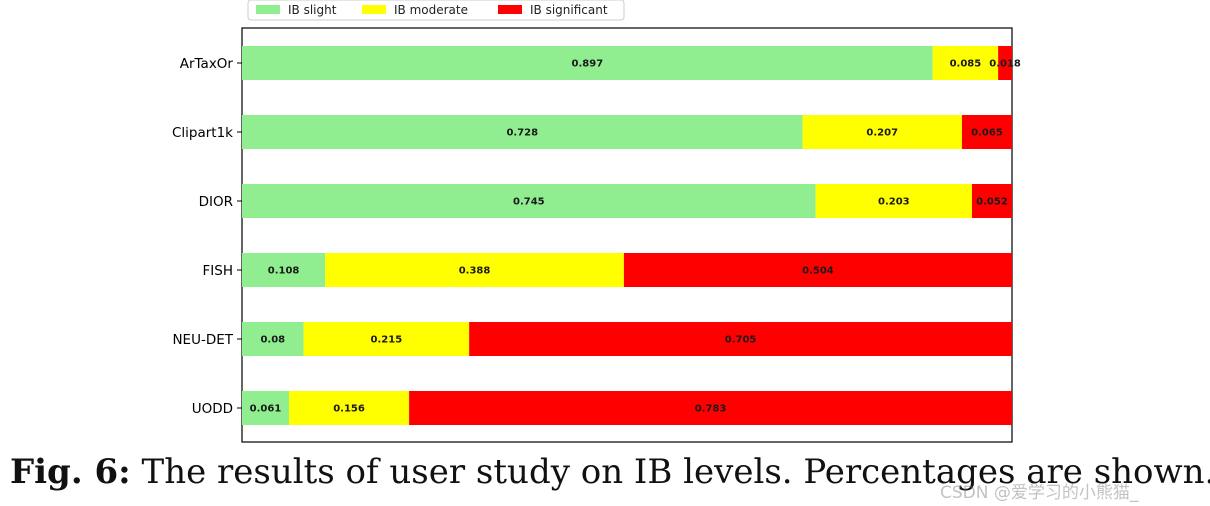 The height and width of the screenshot is (506, 1210). I want to click on data-label: 0.745, so click(529, 202).